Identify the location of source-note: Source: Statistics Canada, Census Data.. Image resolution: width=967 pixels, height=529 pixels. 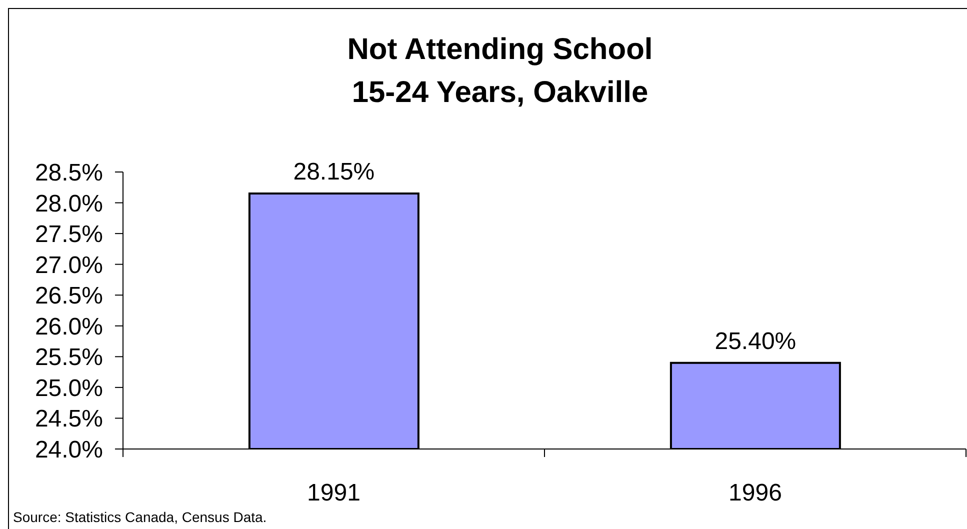
(140, 517).